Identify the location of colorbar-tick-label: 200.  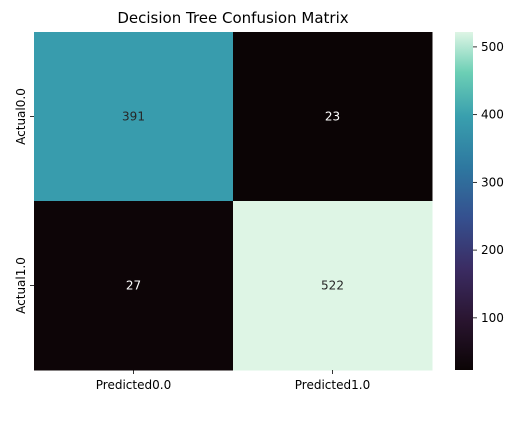
(492, 250).